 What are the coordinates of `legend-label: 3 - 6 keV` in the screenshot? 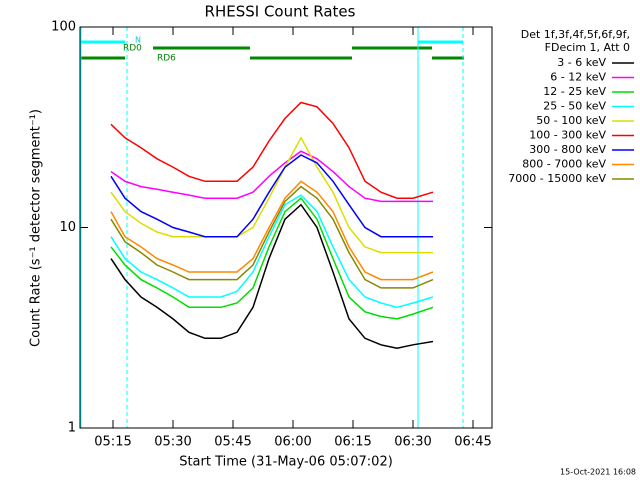 It's located at (581, 62).